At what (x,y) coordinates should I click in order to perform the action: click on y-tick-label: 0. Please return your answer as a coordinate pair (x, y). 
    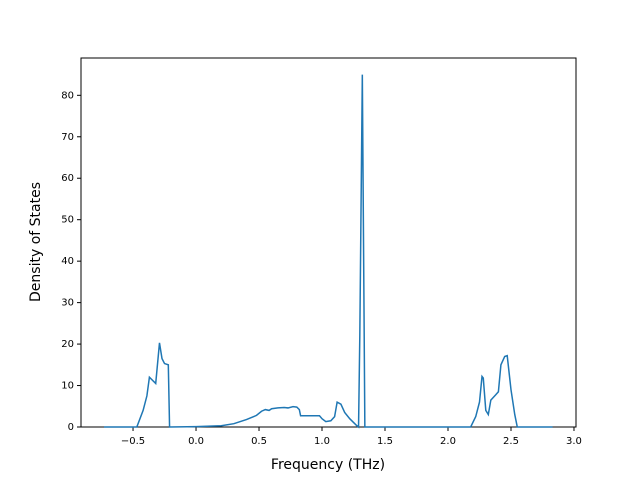
    Looking at the image, I should click on (71, 427).